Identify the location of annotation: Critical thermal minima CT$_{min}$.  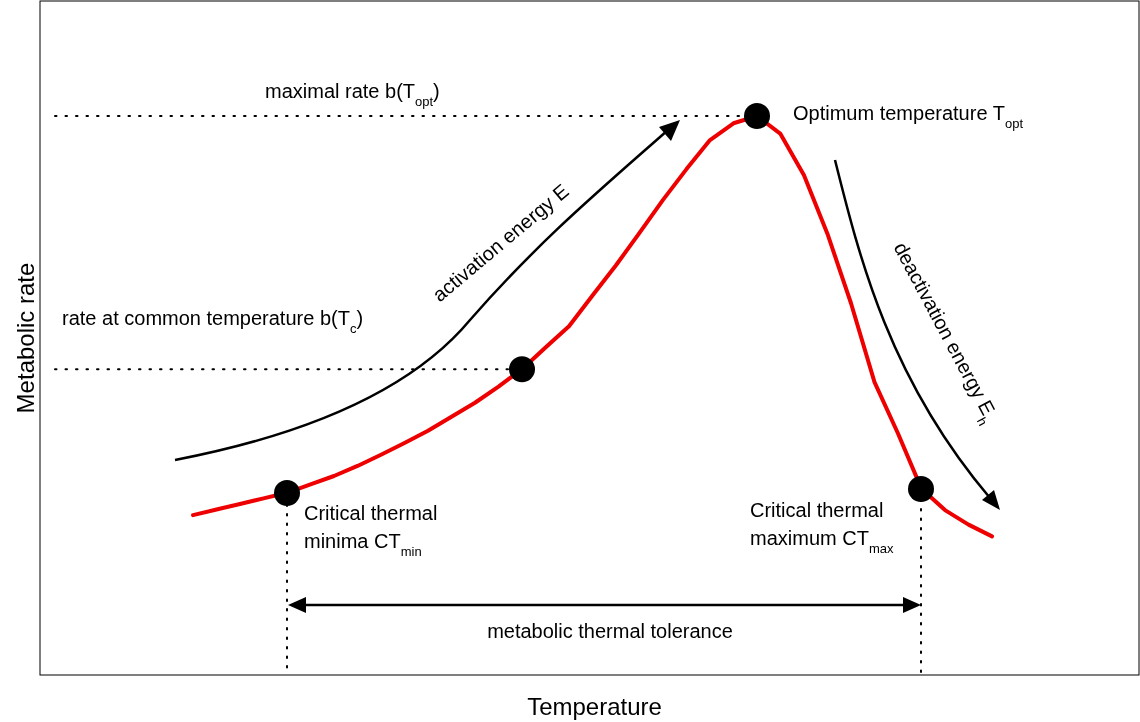
(371, 530).